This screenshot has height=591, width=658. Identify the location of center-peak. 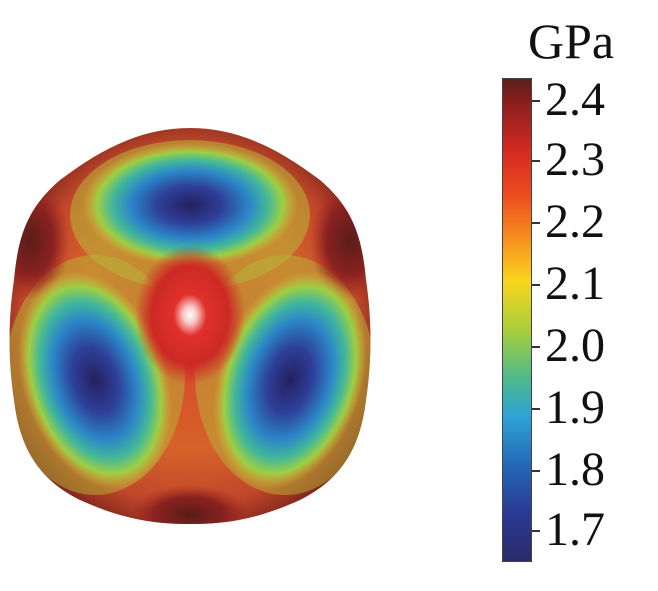
(190, 315).